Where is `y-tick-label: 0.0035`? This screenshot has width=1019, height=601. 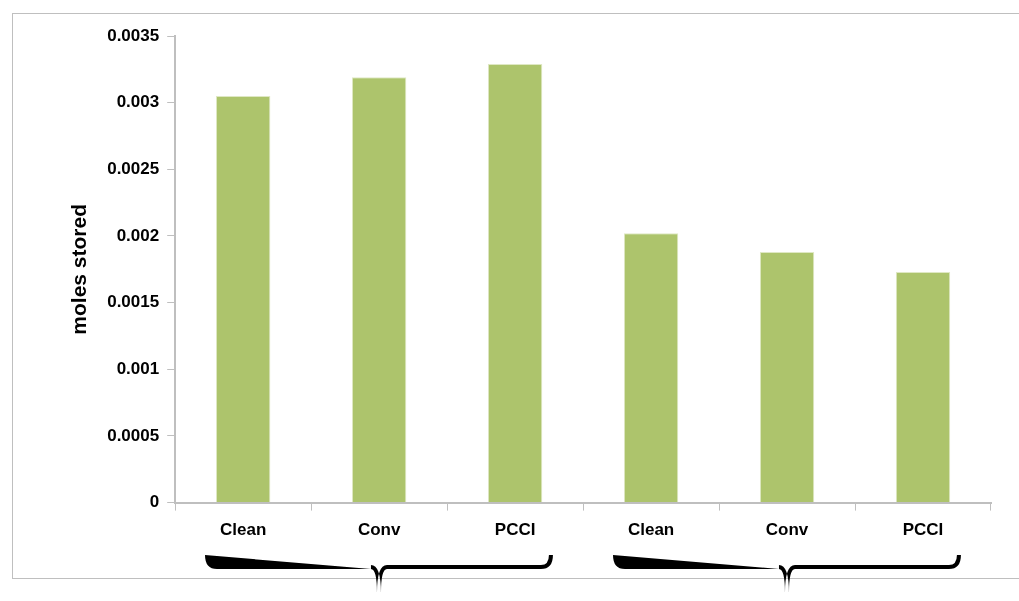
y-tick-label: 0.0035 is located at coordinates (133, 35).